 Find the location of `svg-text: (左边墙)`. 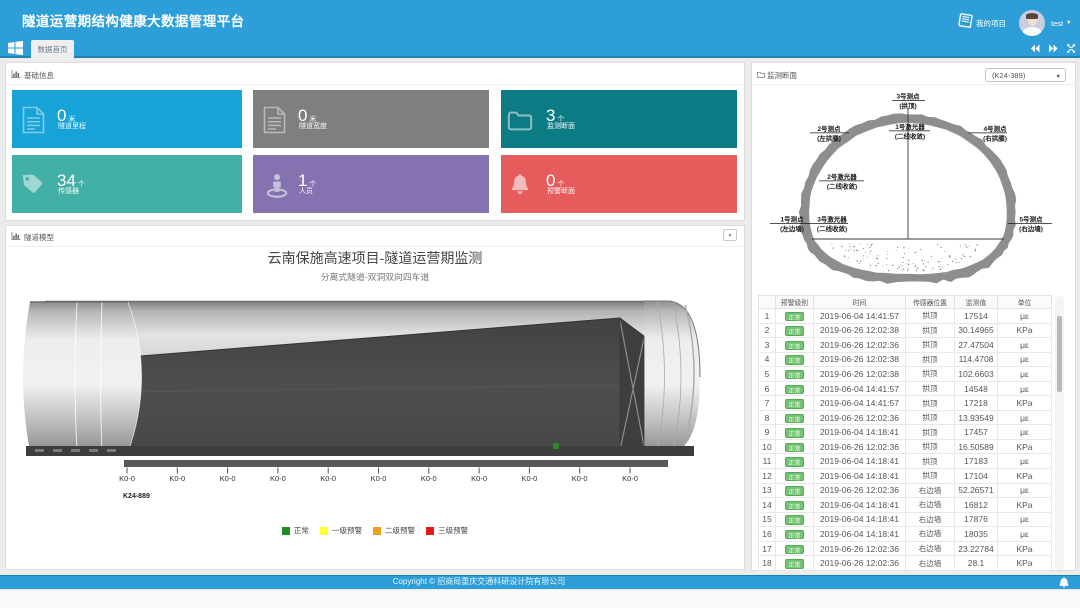

svg-text: (左边墙) is located at coordinates (792, 228).